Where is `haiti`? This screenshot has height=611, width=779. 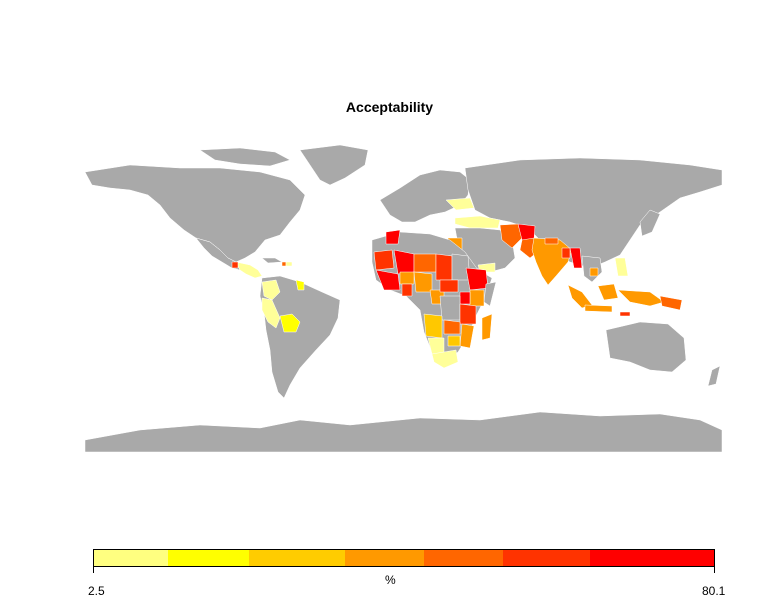 haiti is located at coordinates (284, 264).